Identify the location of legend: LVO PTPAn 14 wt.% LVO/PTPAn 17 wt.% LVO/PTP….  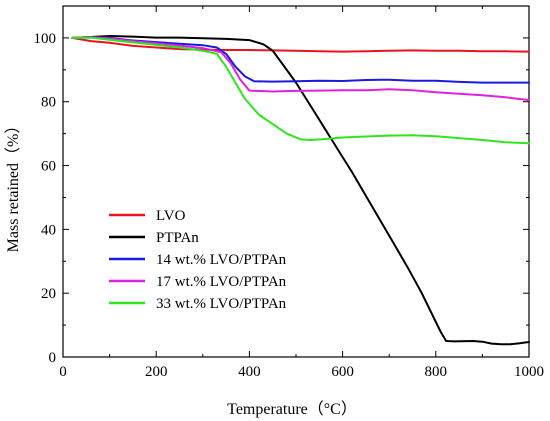
(198, 260).